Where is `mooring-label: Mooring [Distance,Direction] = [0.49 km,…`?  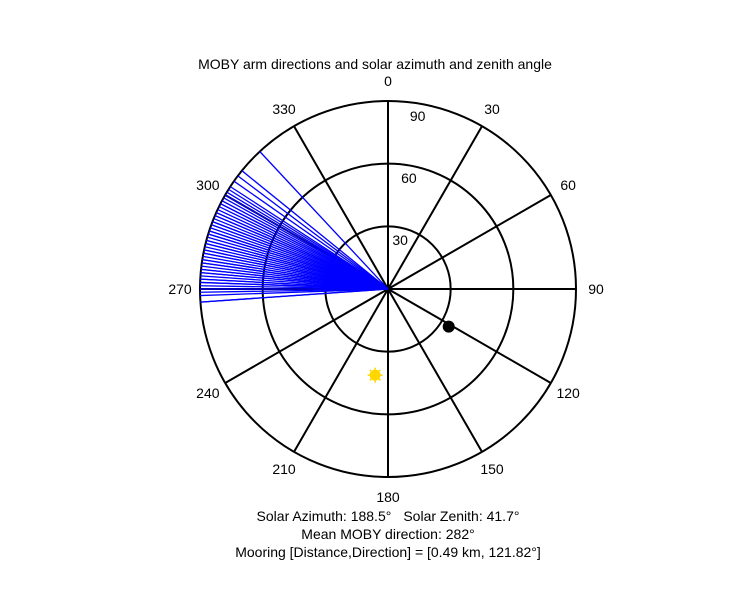 mooring-label: Mooring [Distance,Direction] = [0.49 km,… is located at coordinates (388, 552).